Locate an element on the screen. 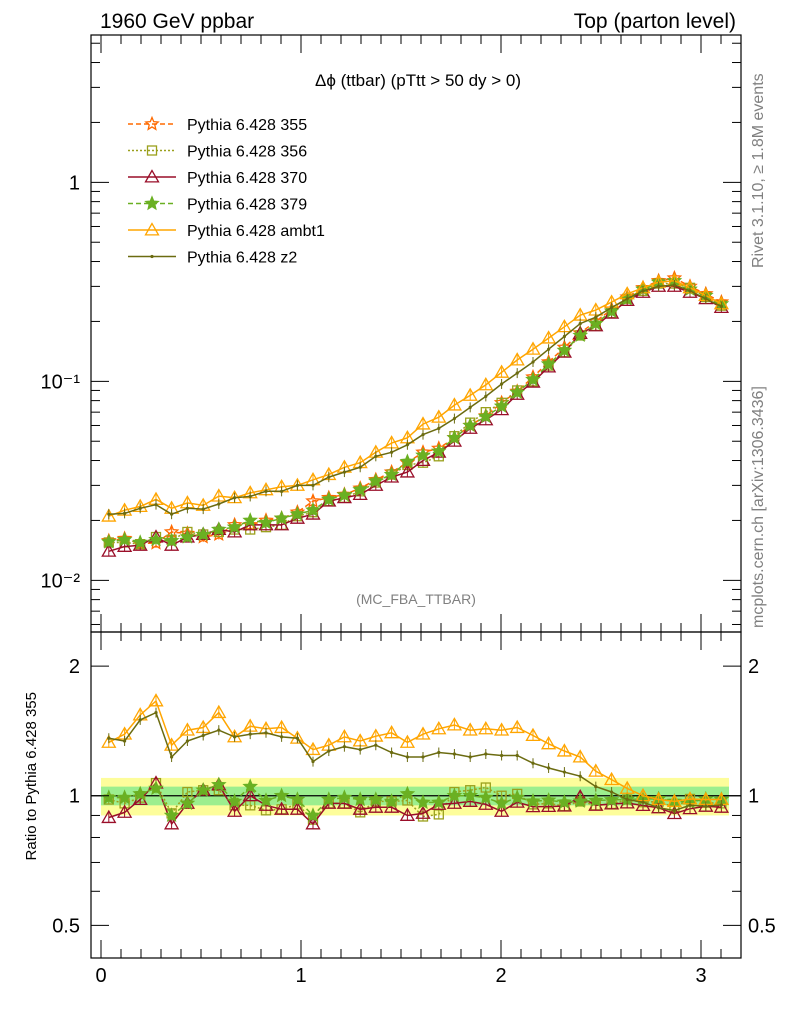  ratio-y-tick-label-right: 1 is located at coordinates (753, 797).